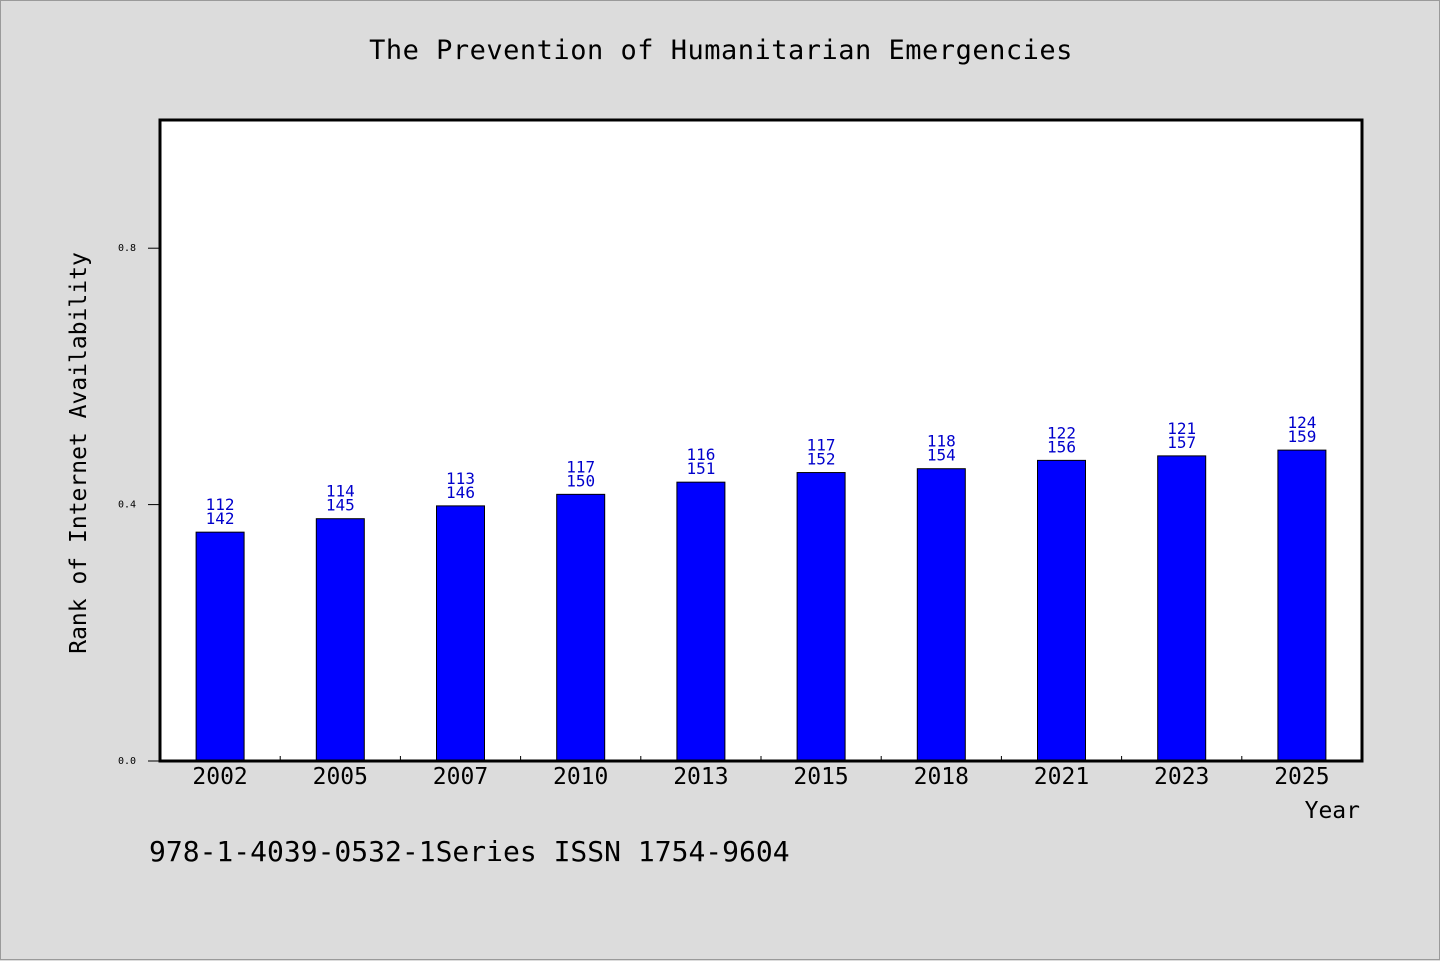 The image size is (1440, 961). What do you see at coordinates (460, 478) in the screenshot?
I see `bar-data-label-top: 113` at bounding box center [460, 478].